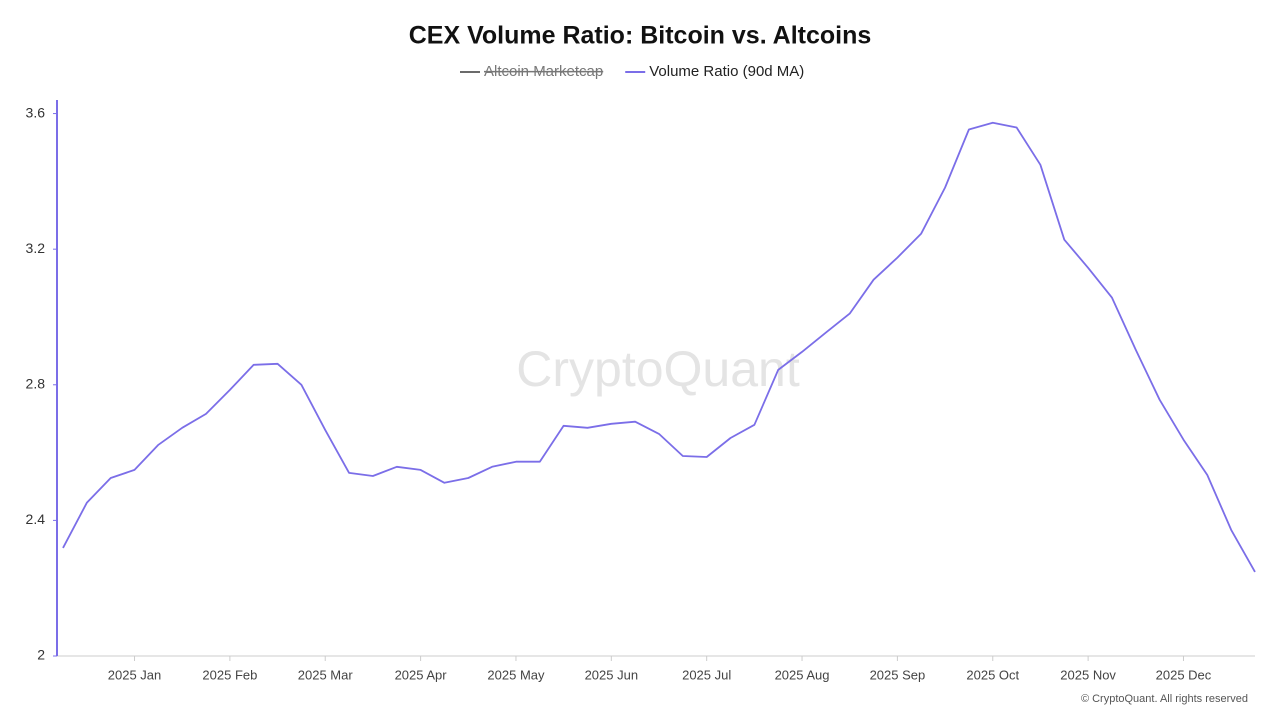 The image size is (1280, 725). Describe the element at coordinates (41, 655) in the screenshot. I see `y-tick-label: 2` at that location.